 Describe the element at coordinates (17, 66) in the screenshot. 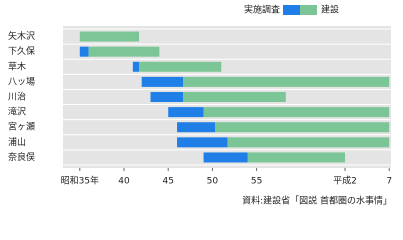

I see `category-label: 草木` at that location.